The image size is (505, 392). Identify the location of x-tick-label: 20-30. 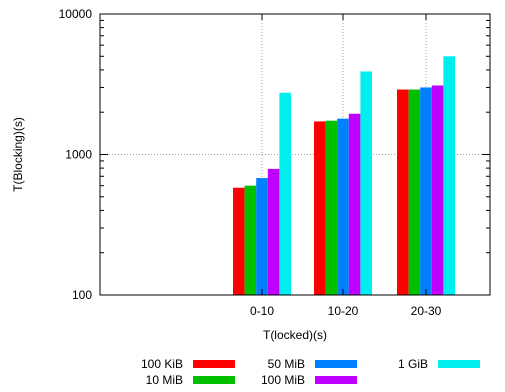
(426, 311).